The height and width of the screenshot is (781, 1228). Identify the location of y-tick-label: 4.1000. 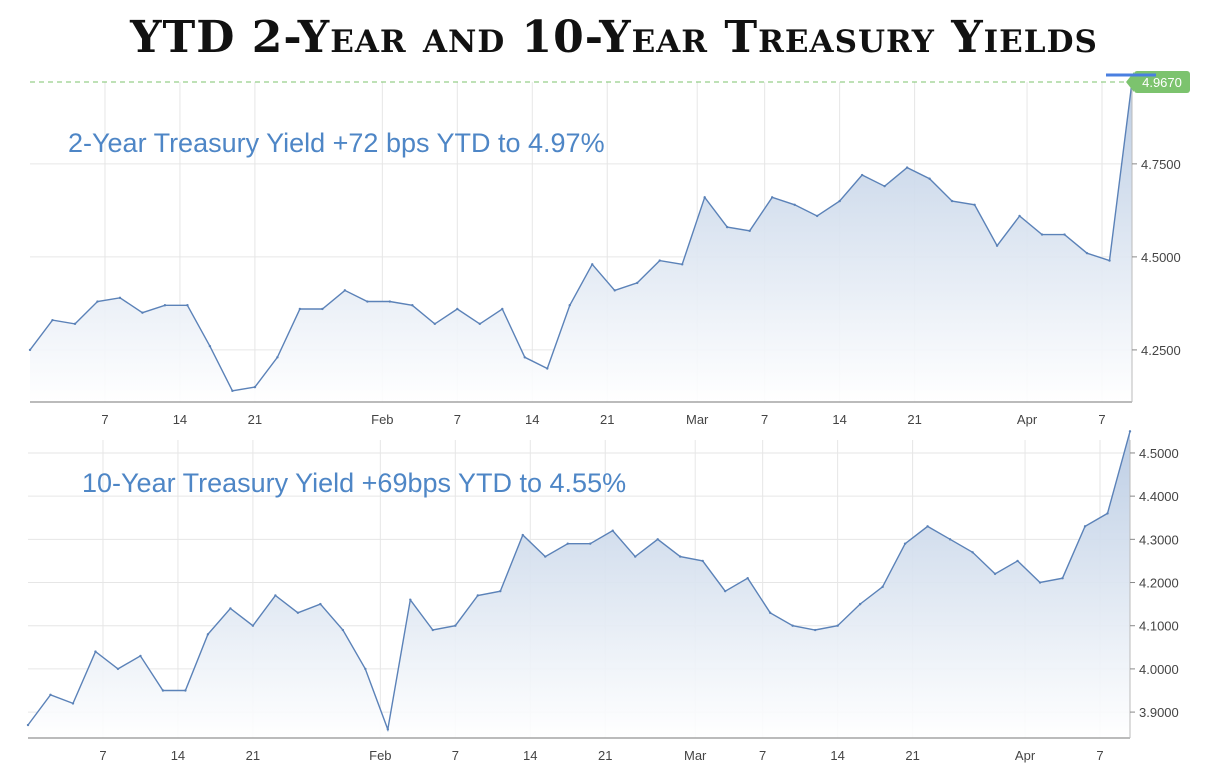
(1159, 626).